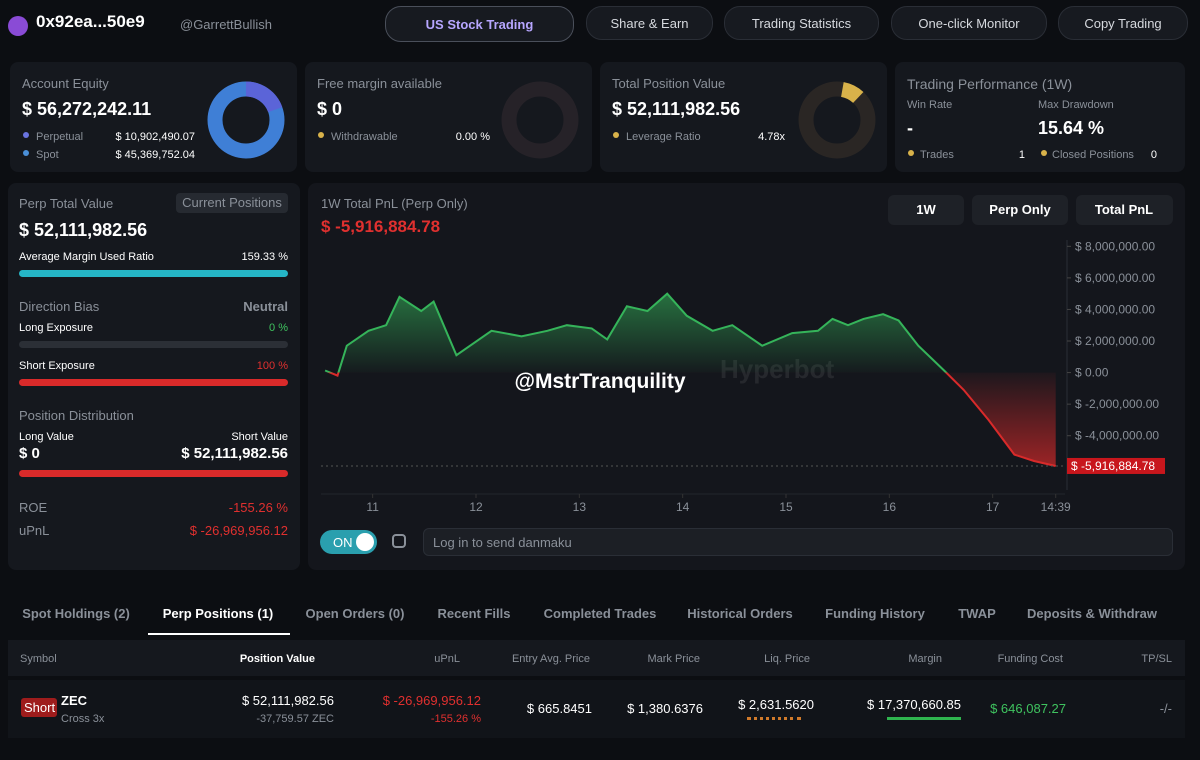  What do you see at coordinates (330, 109) in the screenshot?
I see `value: $ 0` at bounding box center [330, 109].